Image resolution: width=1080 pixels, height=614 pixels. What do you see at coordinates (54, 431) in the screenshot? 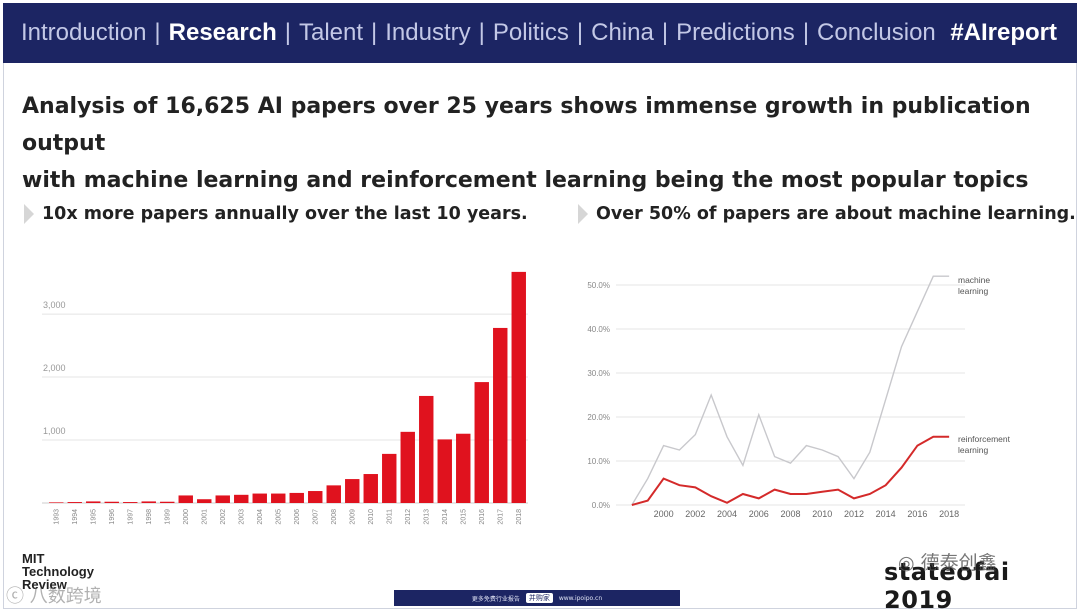
I see `bar-y-tick-label: 1,000` at bounding box center [54, 431].